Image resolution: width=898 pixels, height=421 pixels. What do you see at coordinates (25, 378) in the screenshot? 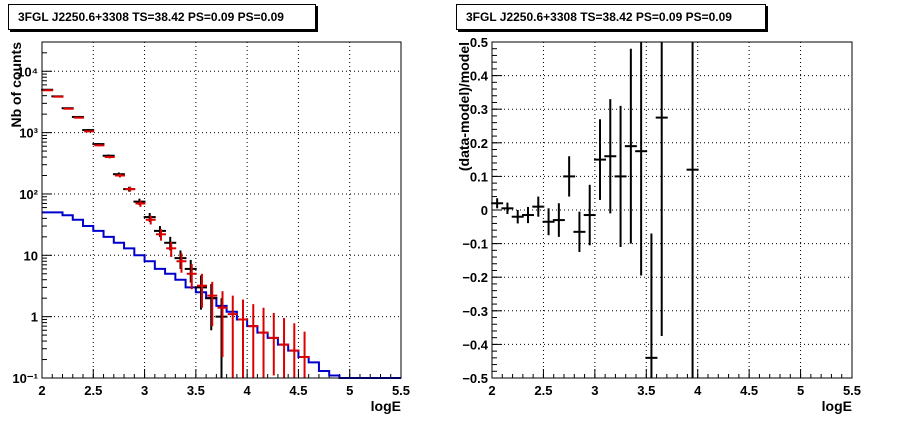
I see `y-tick-label: 10⁻¹` at bounding box center [25, 378].